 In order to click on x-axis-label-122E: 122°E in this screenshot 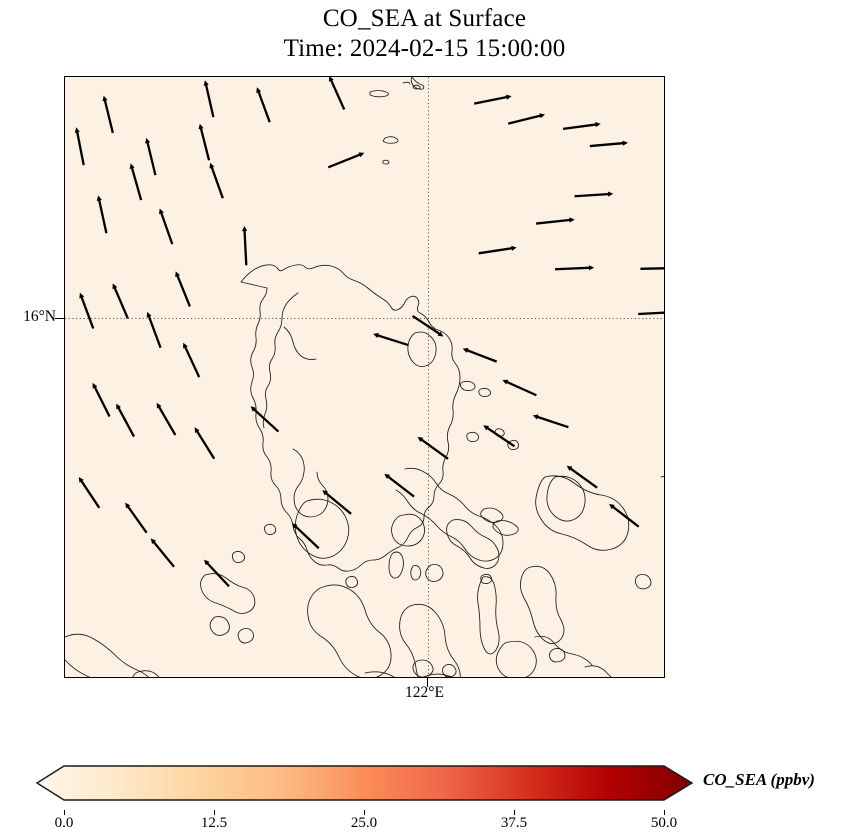, I will do `click(424, 692)`.